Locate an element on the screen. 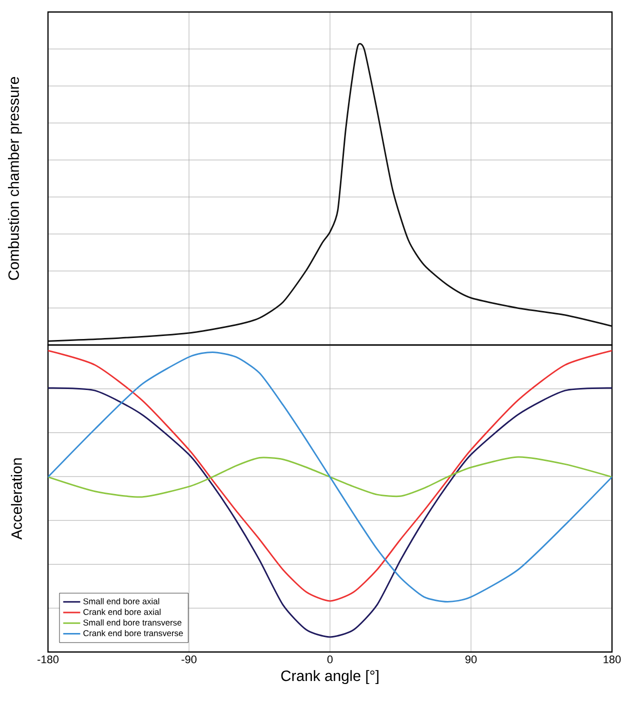 This screenshot has width=630, height=717. x-tick-label: 90 is located at coordinates (471, 660).